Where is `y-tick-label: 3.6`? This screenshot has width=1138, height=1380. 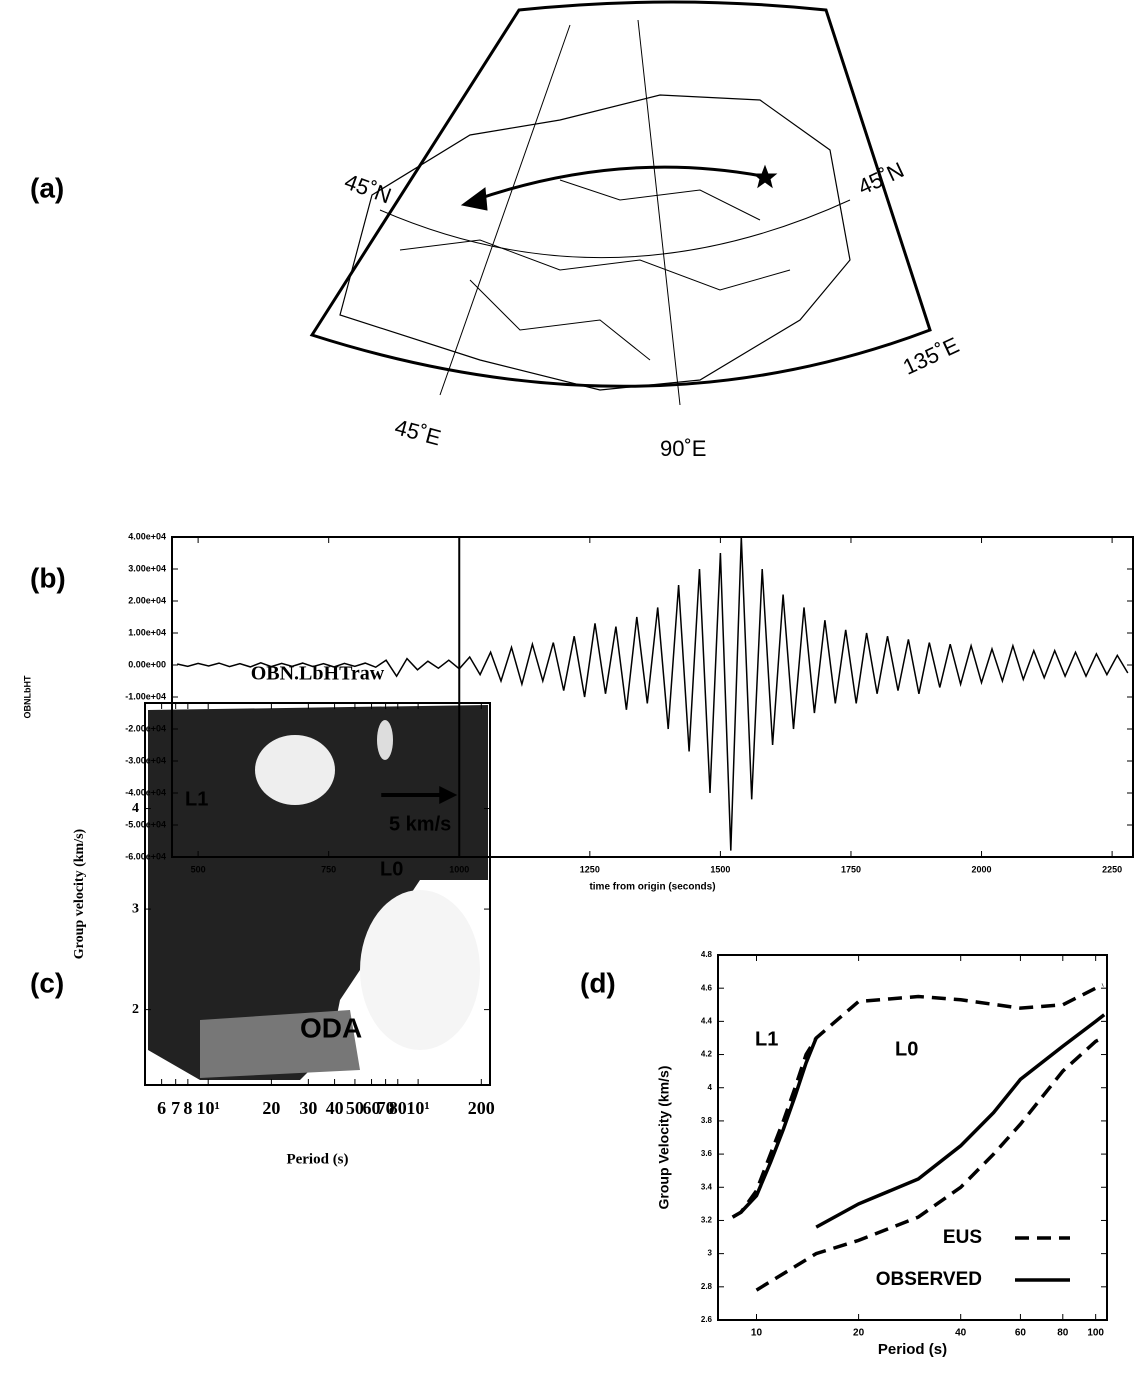
y-tick-label: 3.6 is located at coordinates (707, 1153).